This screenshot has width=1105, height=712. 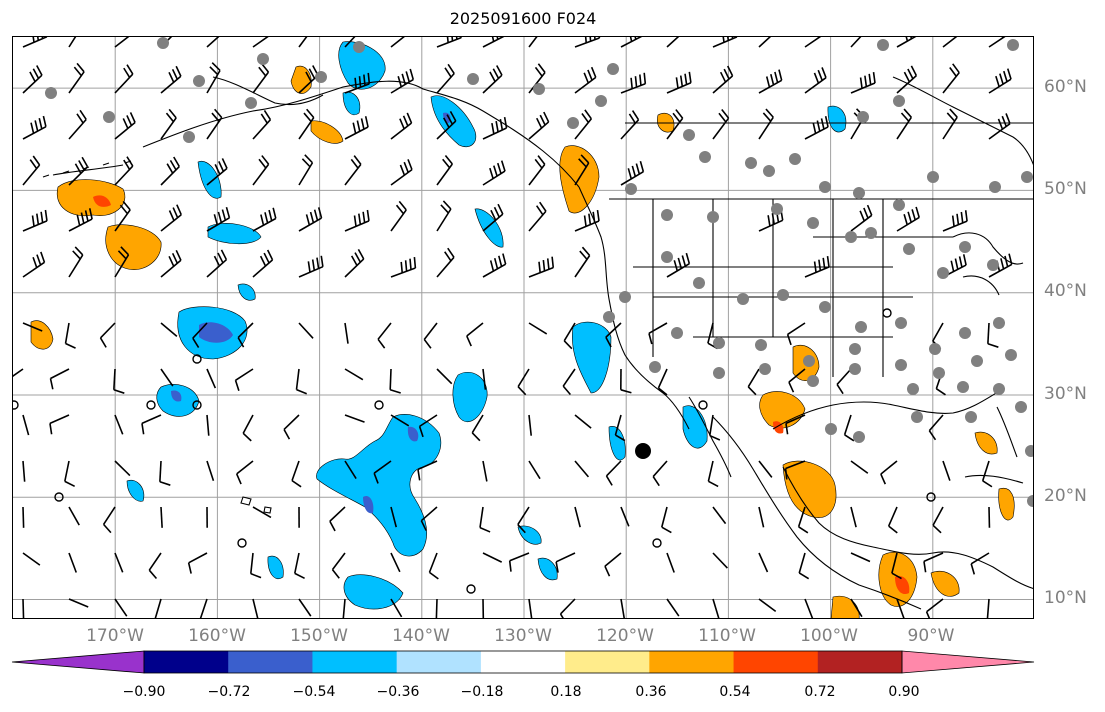 I want to click on colorbar-extend-high, so click(x=968, y=662).